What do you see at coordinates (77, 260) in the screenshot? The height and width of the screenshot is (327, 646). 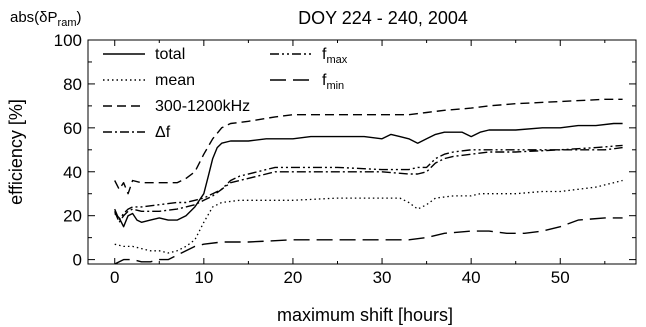 I see `y-tick-label: 0` at bounding box center [77, 260].